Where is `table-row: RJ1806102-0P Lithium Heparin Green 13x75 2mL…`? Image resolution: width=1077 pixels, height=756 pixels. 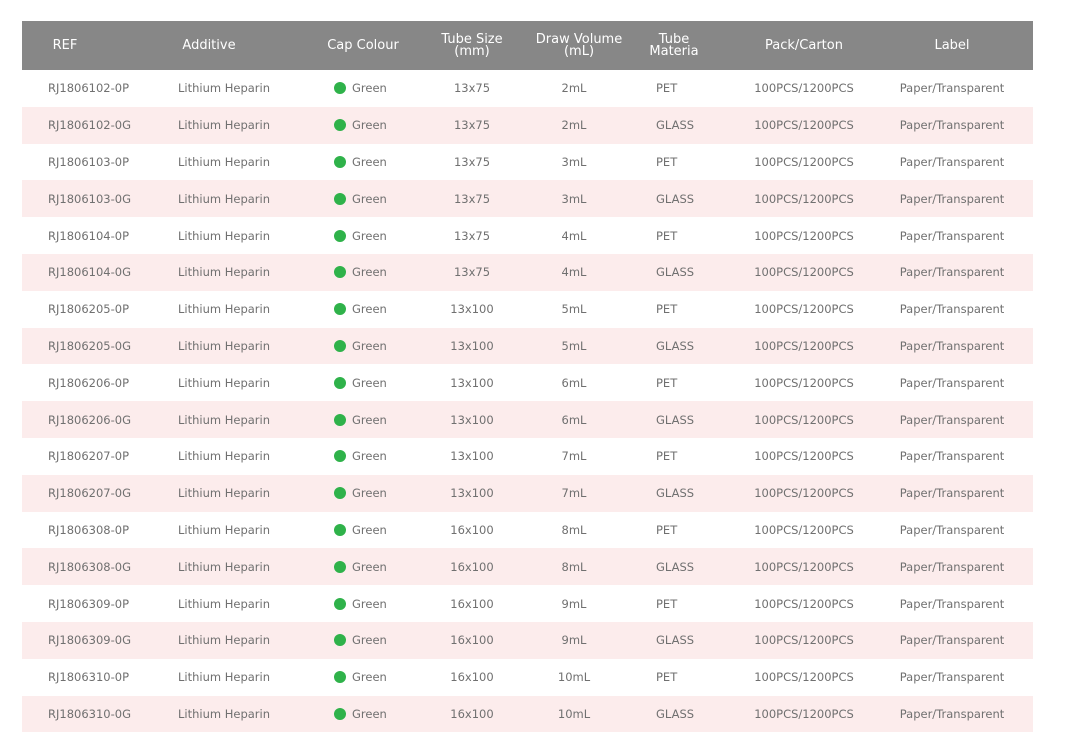
table-row: RJ1806102-0P Lithium Heparin Green 13x75 2mL… is located at coordinates (527, 88).